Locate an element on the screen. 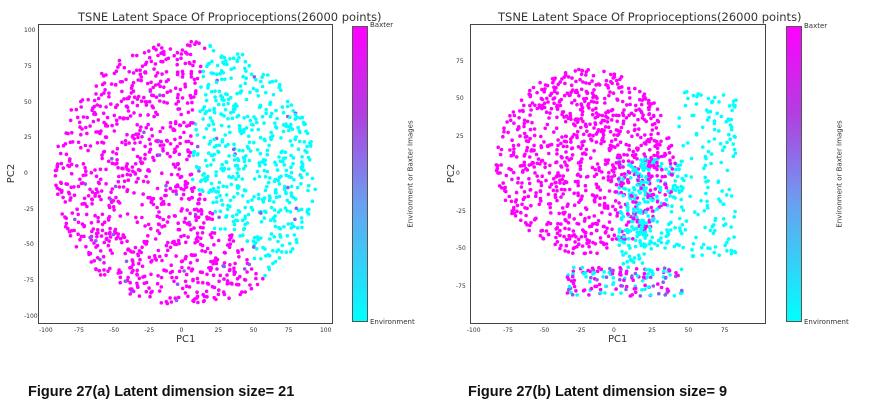 This screenshot has width=880, height=416. y-tick-label: -75 is located at coordinates (29, 281).